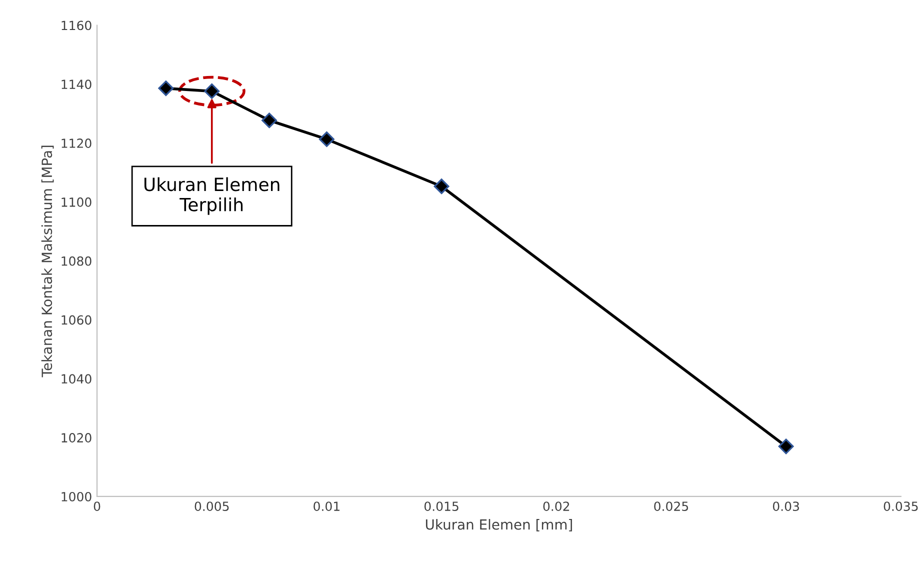  I want to click on y-tick-label: 1000, so click(77, 497).